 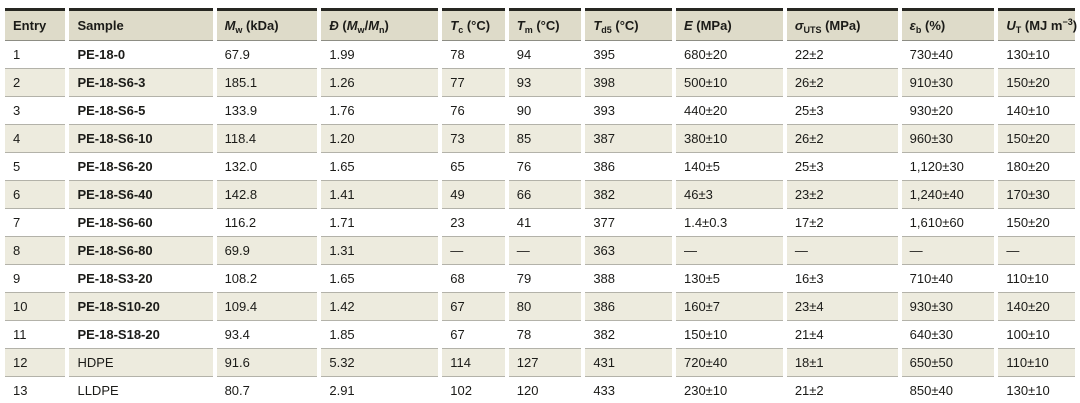 I want to click on header-text-part: m, so click(x=528, y=30).